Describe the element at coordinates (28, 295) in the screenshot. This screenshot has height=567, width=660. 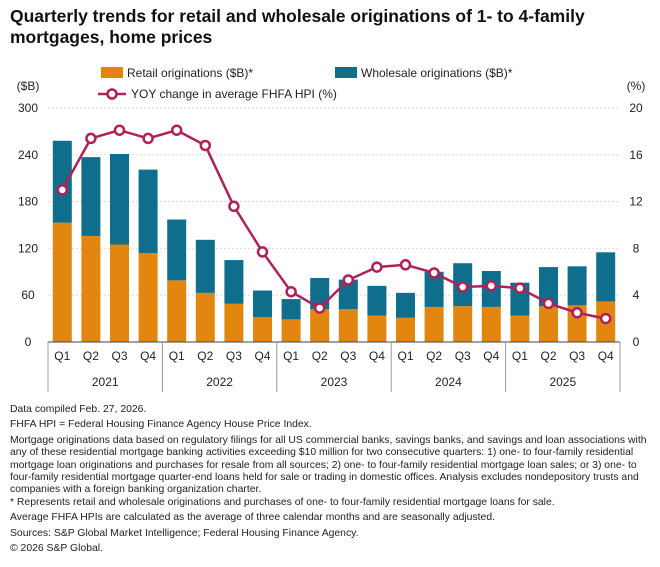
I see `left-tick-label: 60` at that location.